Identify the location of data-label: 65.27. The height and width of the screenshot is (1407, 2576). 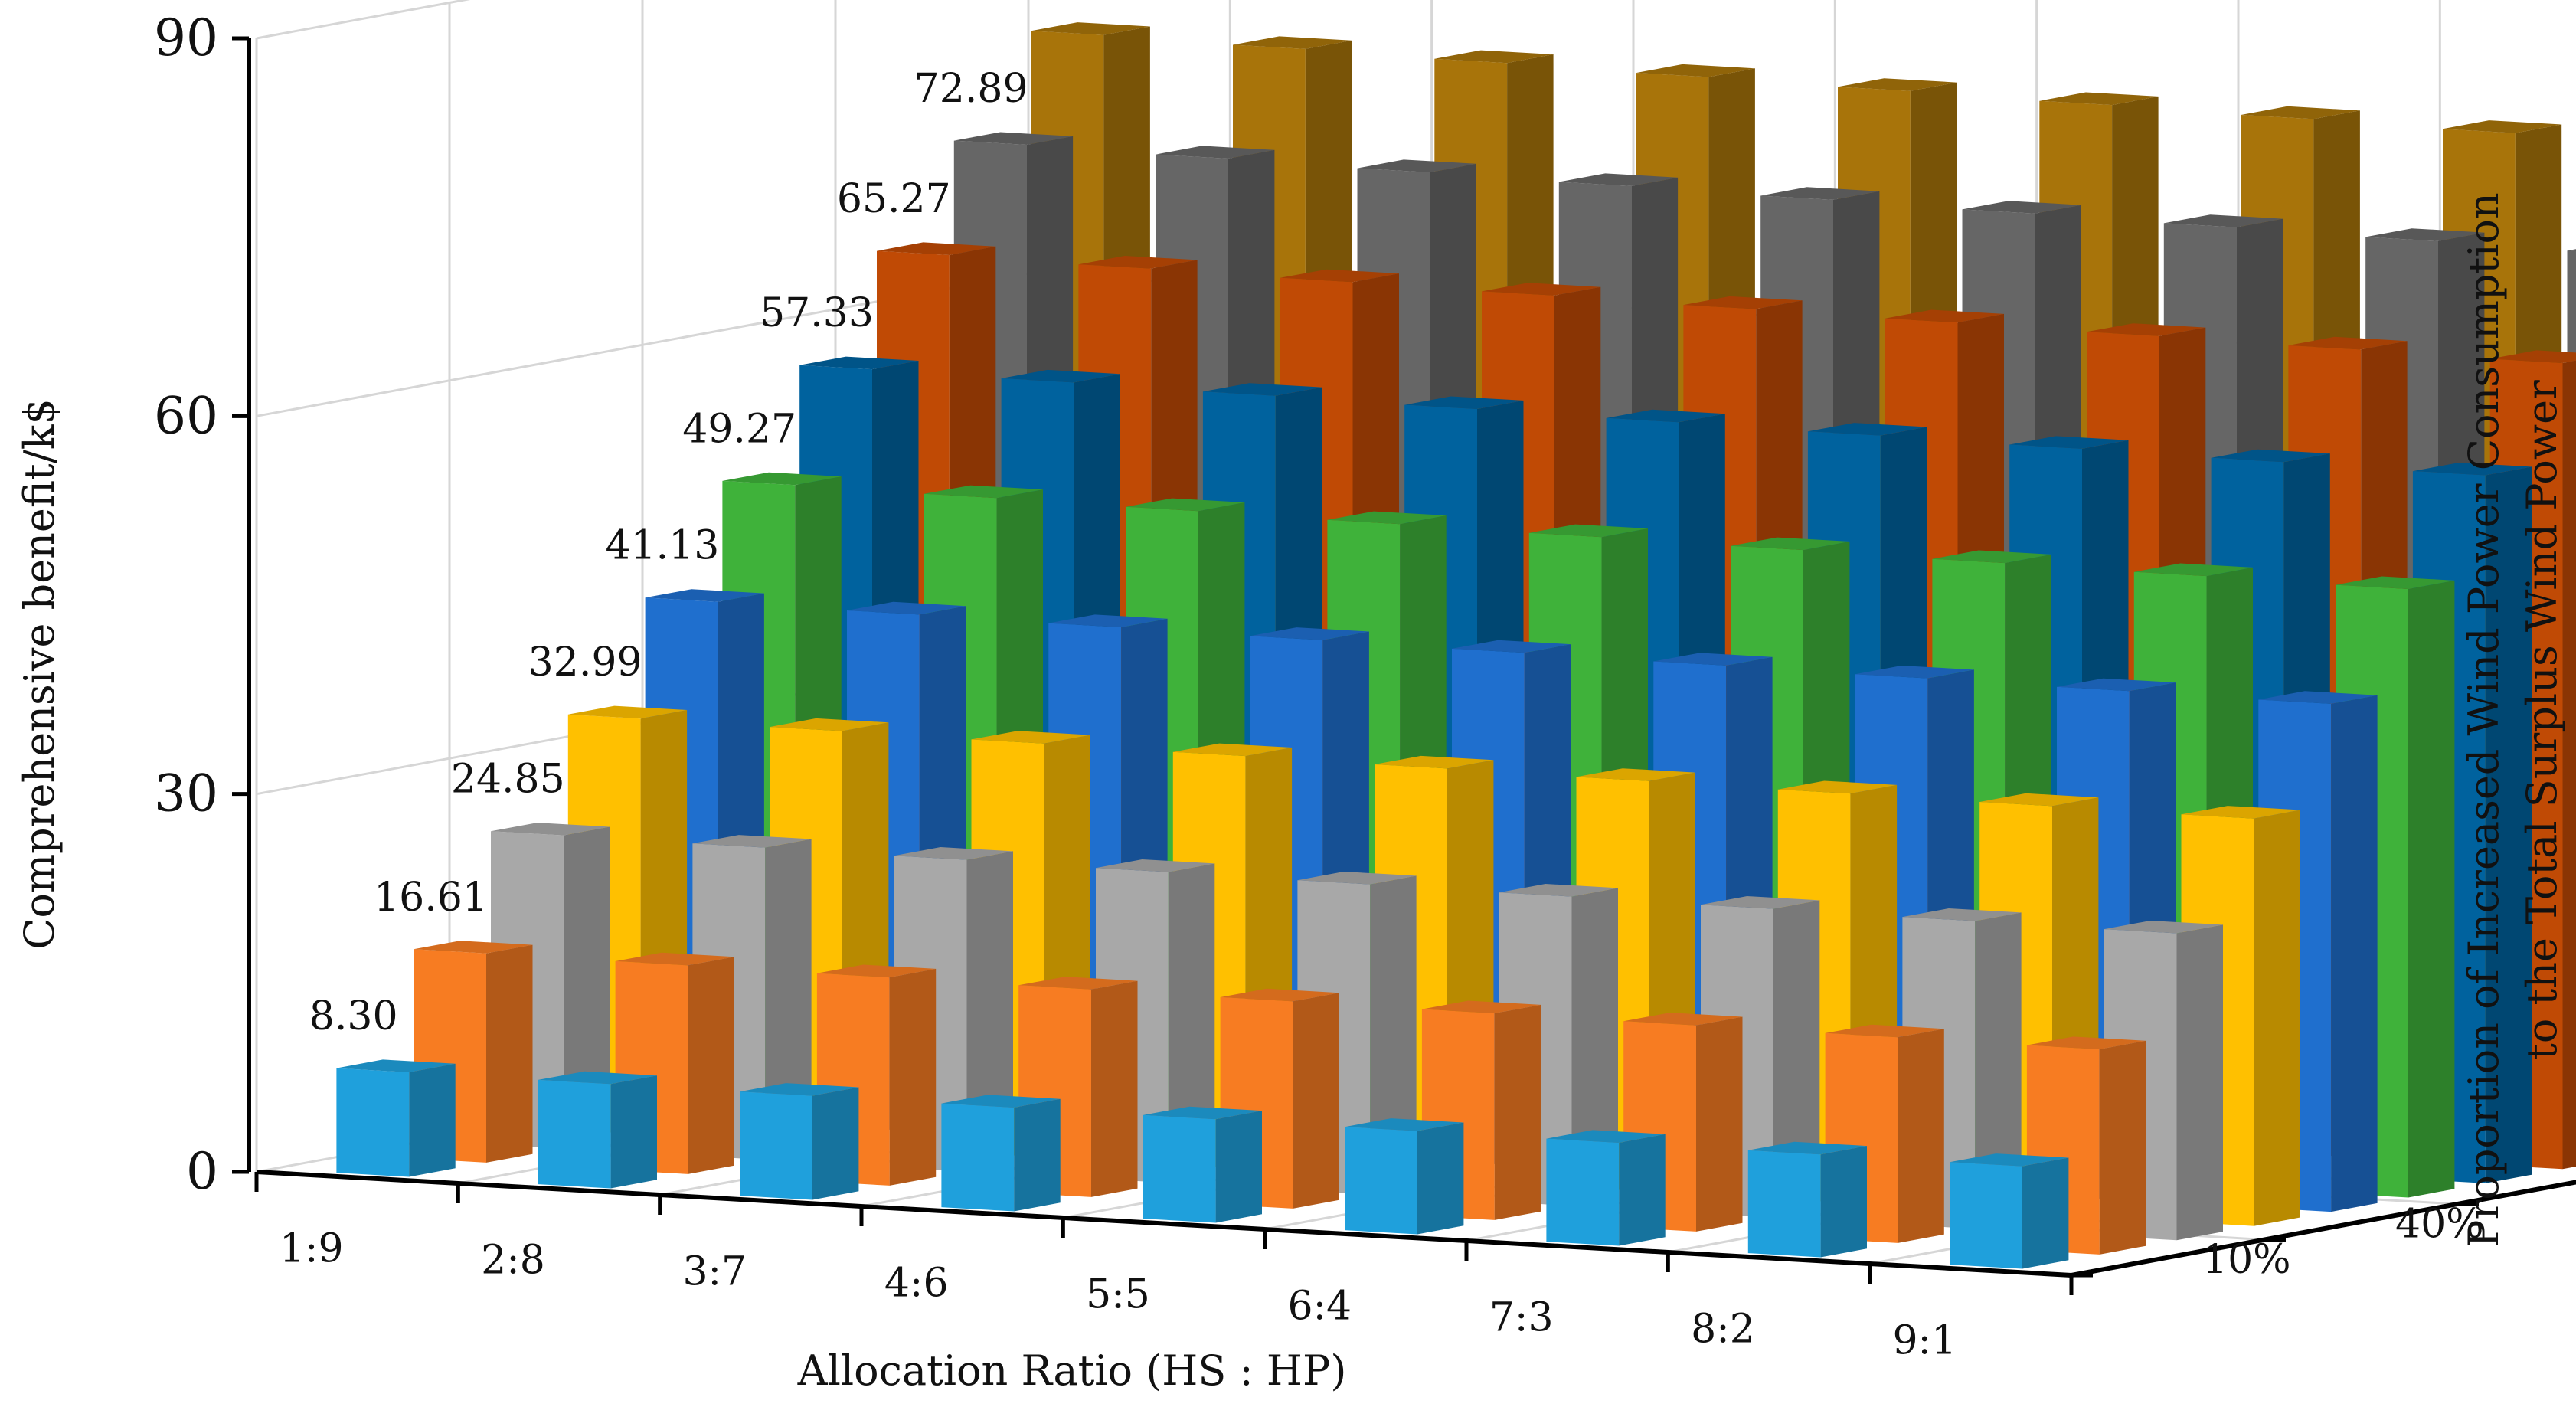
(894, 199).